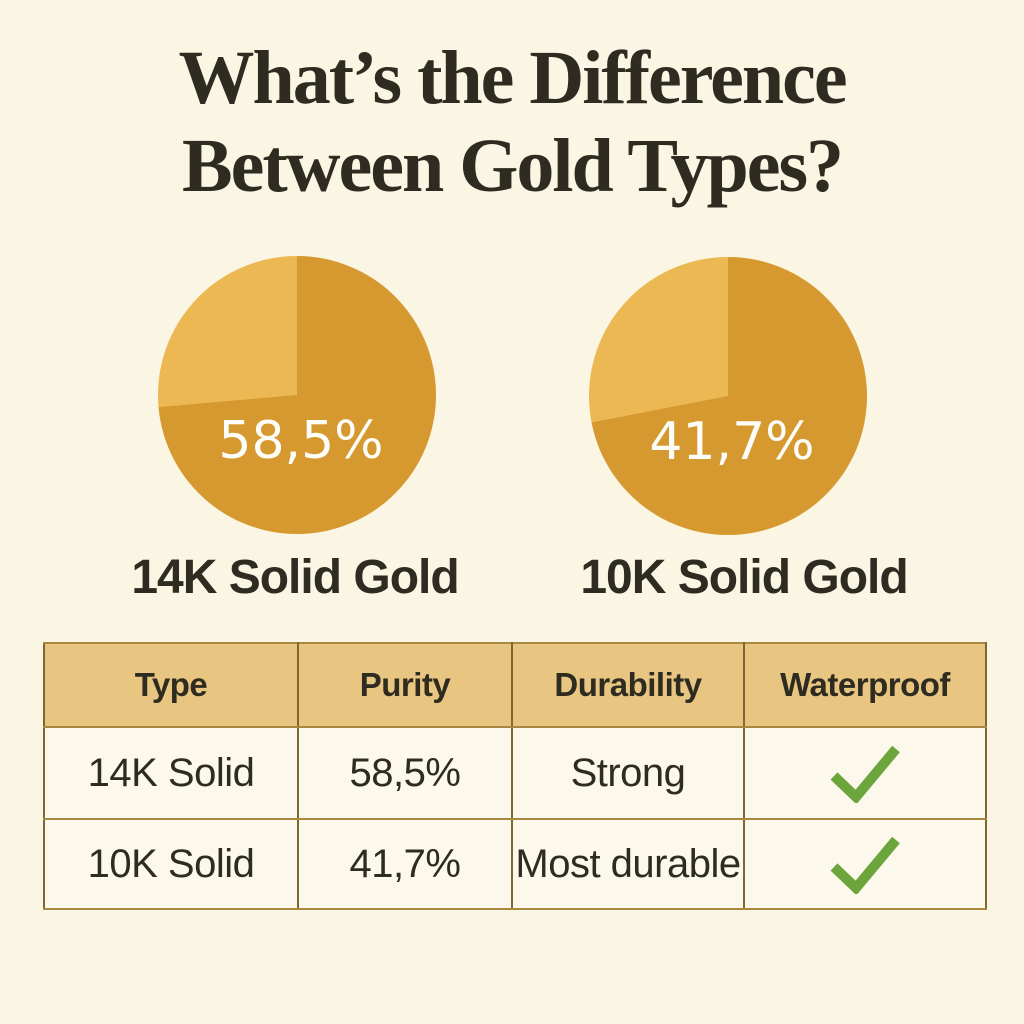  Describe the element at coordinates (171, 864) in the screenshot. I see `cell-type-10k: 10K Solid` at that location.